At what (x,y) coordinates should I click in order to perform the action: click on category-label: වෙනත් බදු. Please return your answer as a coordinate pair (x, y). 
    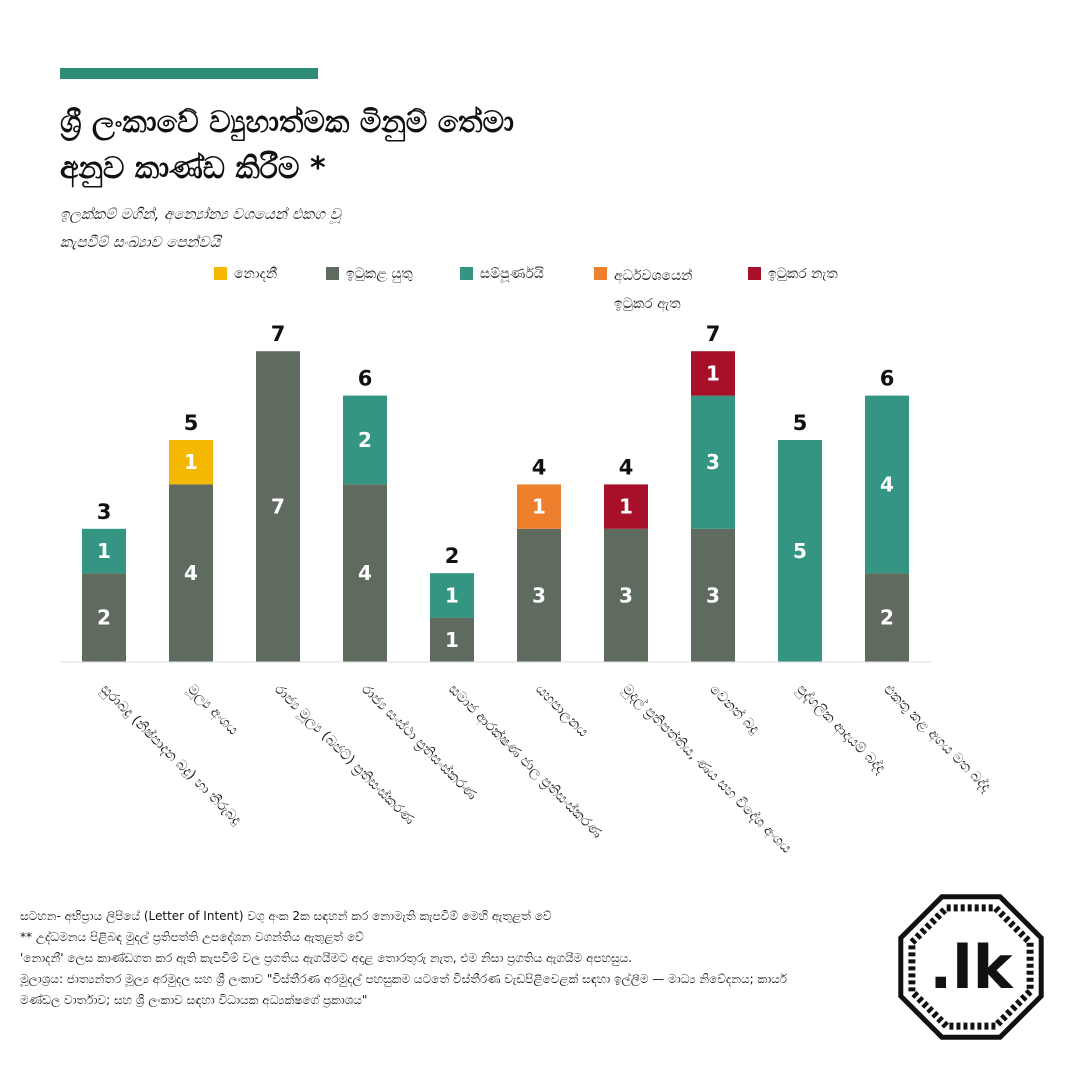
    Looking at the image, I should click on (734, 709).